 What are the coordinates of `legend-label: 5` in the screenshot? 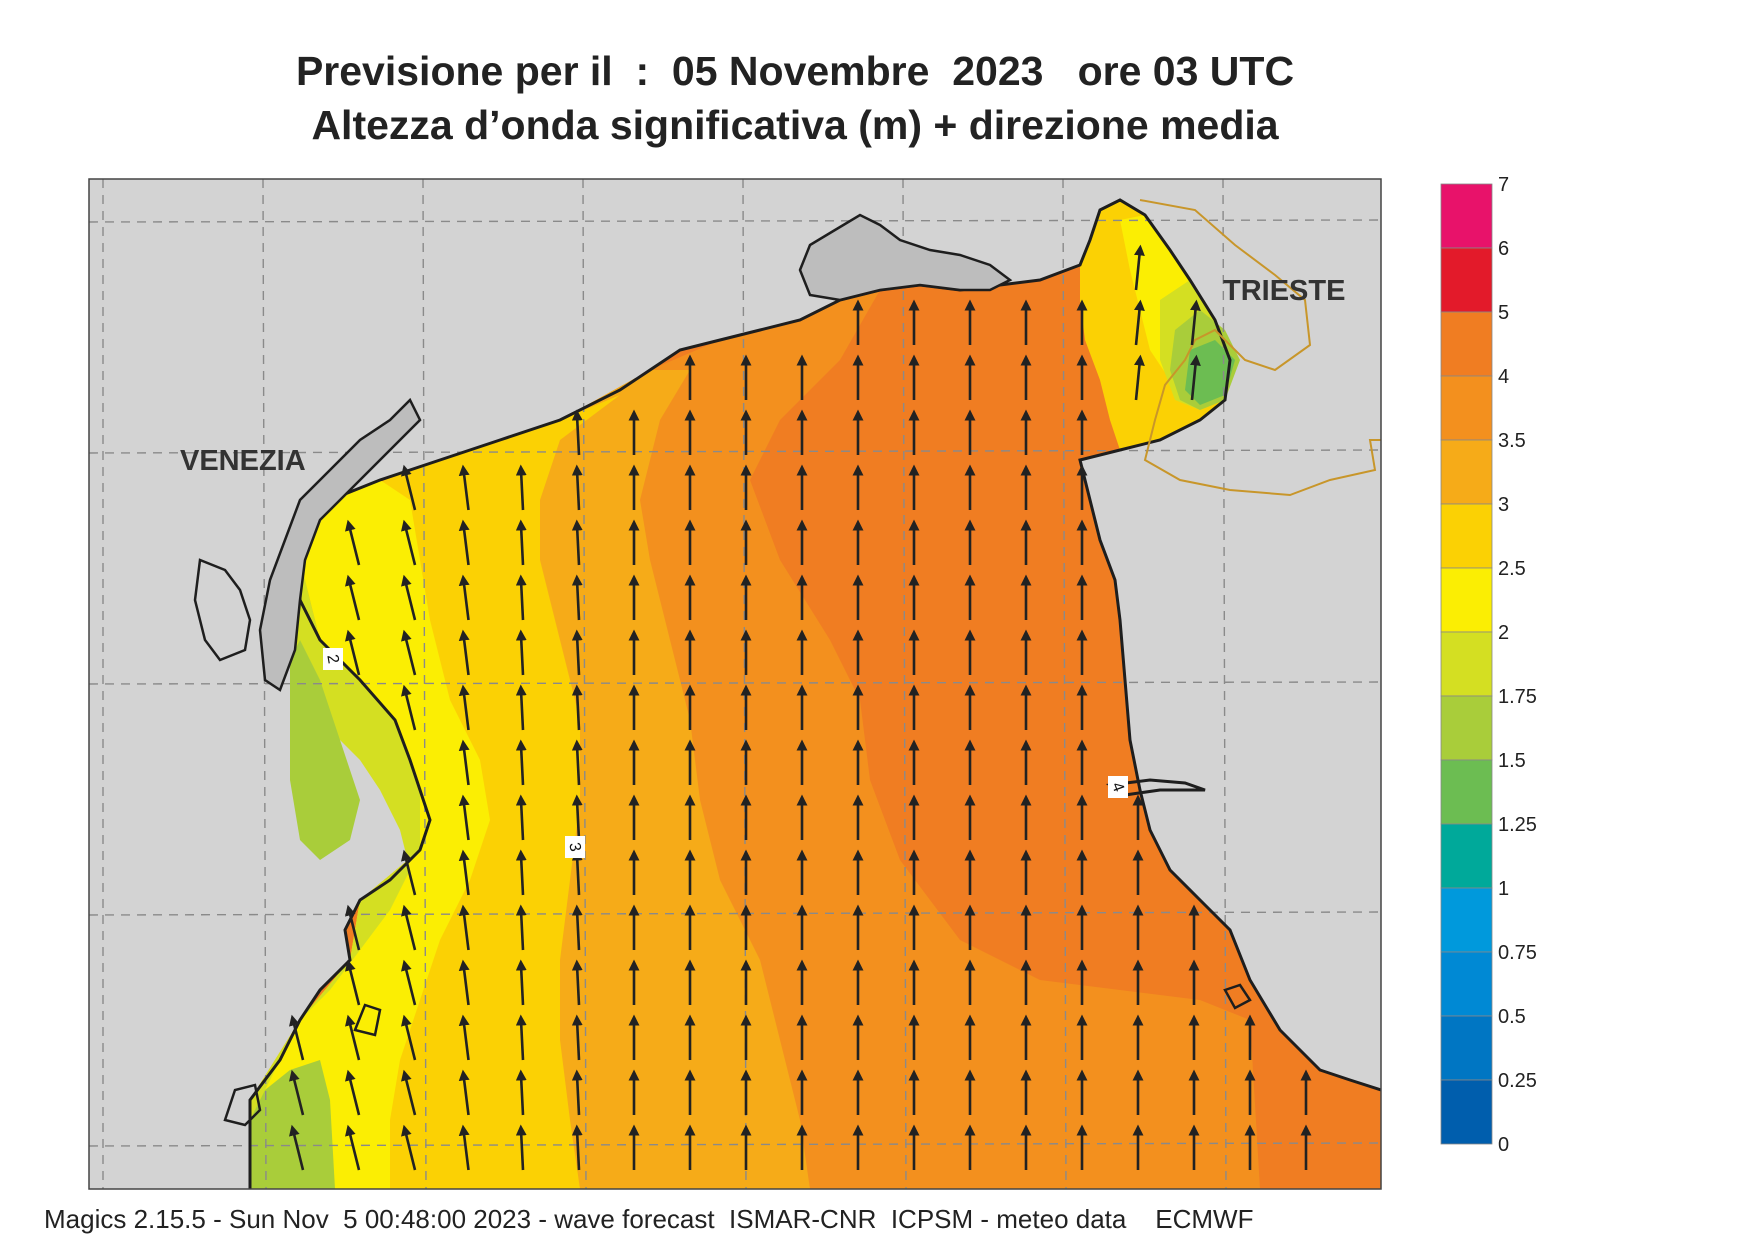 It's located at (1503, 313).